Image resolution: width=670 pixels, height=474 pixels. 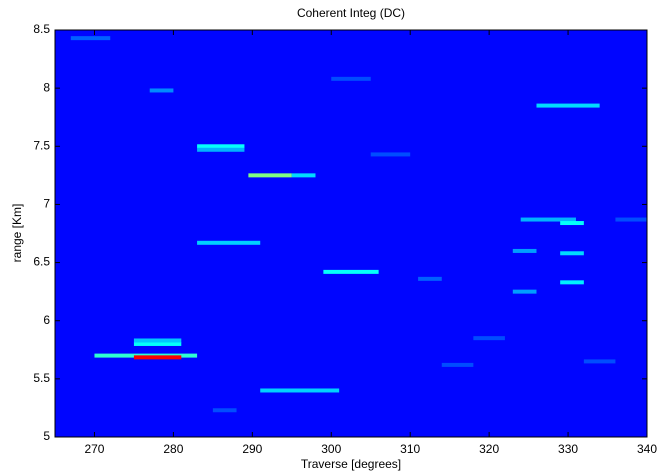 I want to click on x-tick-label: 300, so click(x=331, y=449).